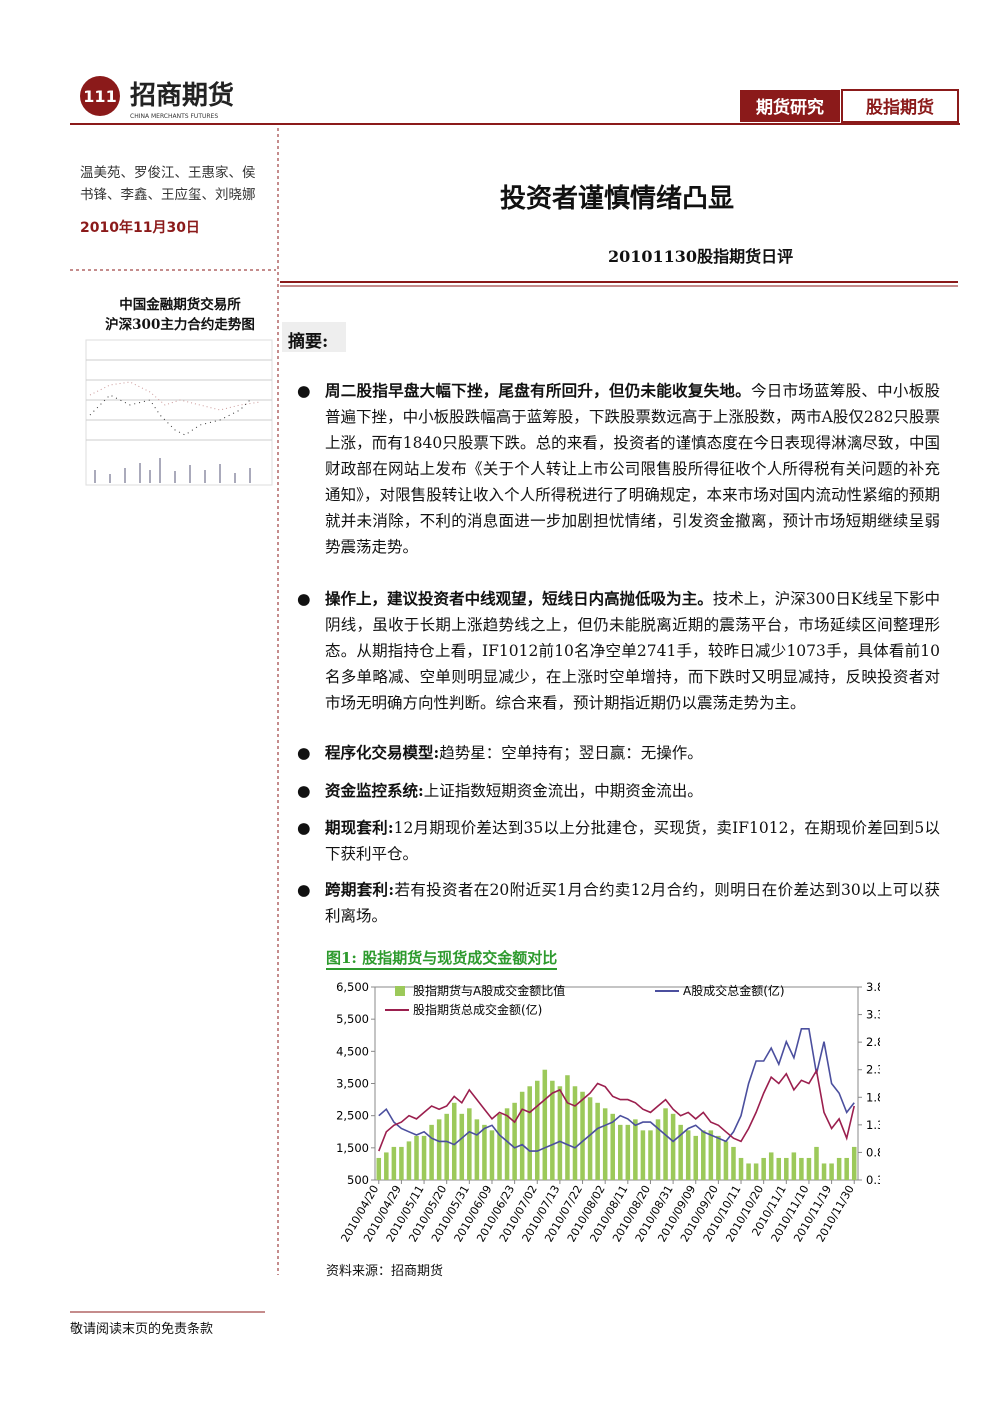 The height and width of the screenshot is (1403, 992). What do you see at coordinates (180, 315) in the screenshot?
I see `sidebar-caption: 中国金融期货交易所 沪深300主力合约走势图` at bounding box center [180, 315].